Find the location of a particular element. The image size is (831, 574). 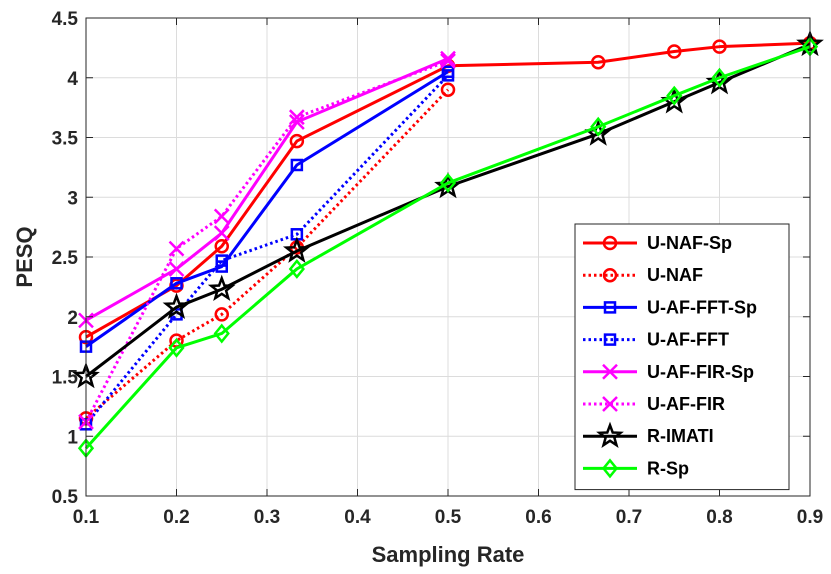

y-tick-label: 1 is located at coordinates (72, 437).